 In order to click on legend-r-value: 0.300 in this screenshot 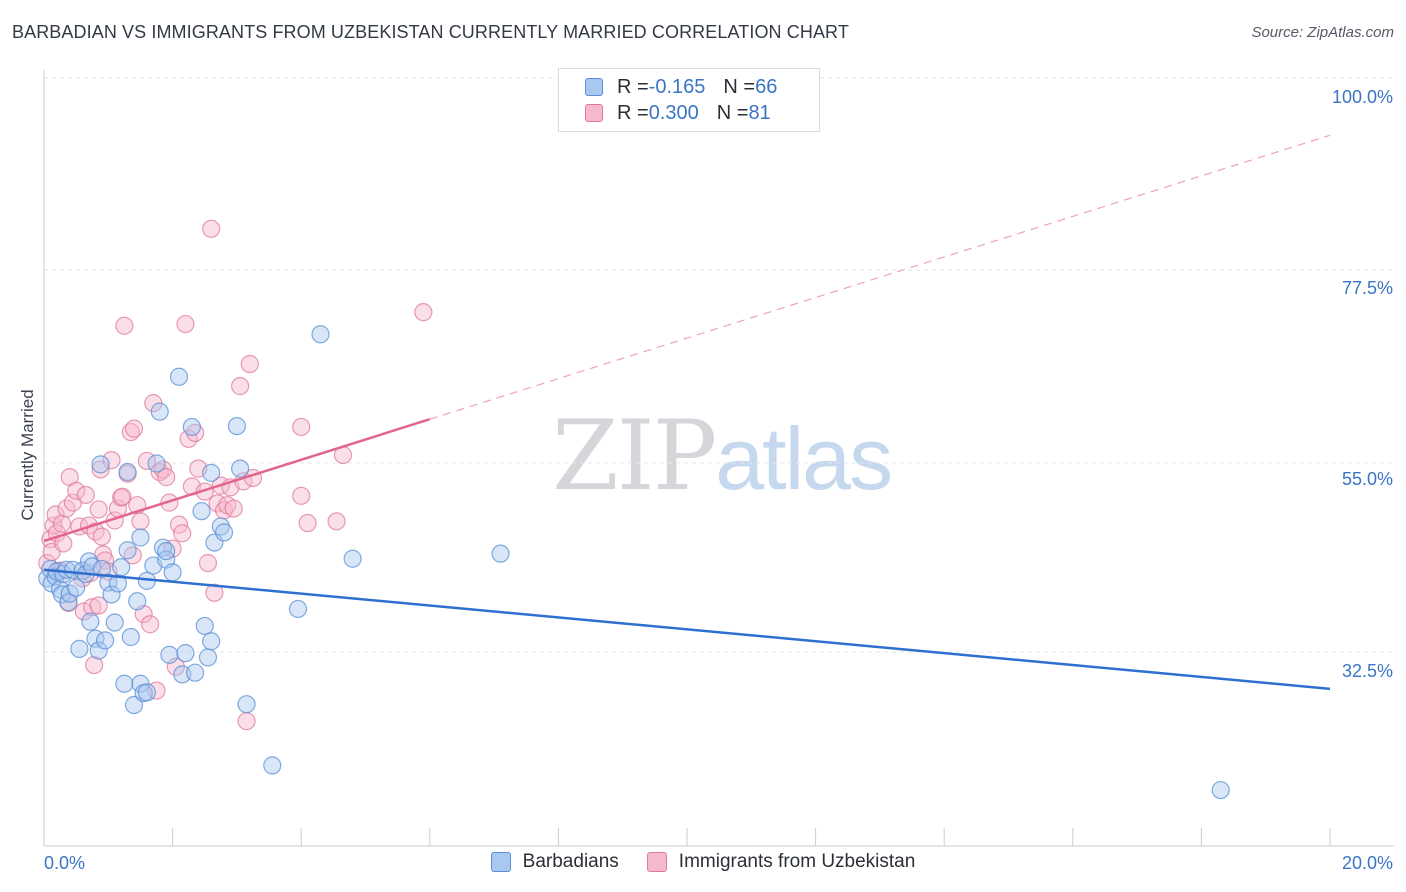, I will do `click(673, 112)`.